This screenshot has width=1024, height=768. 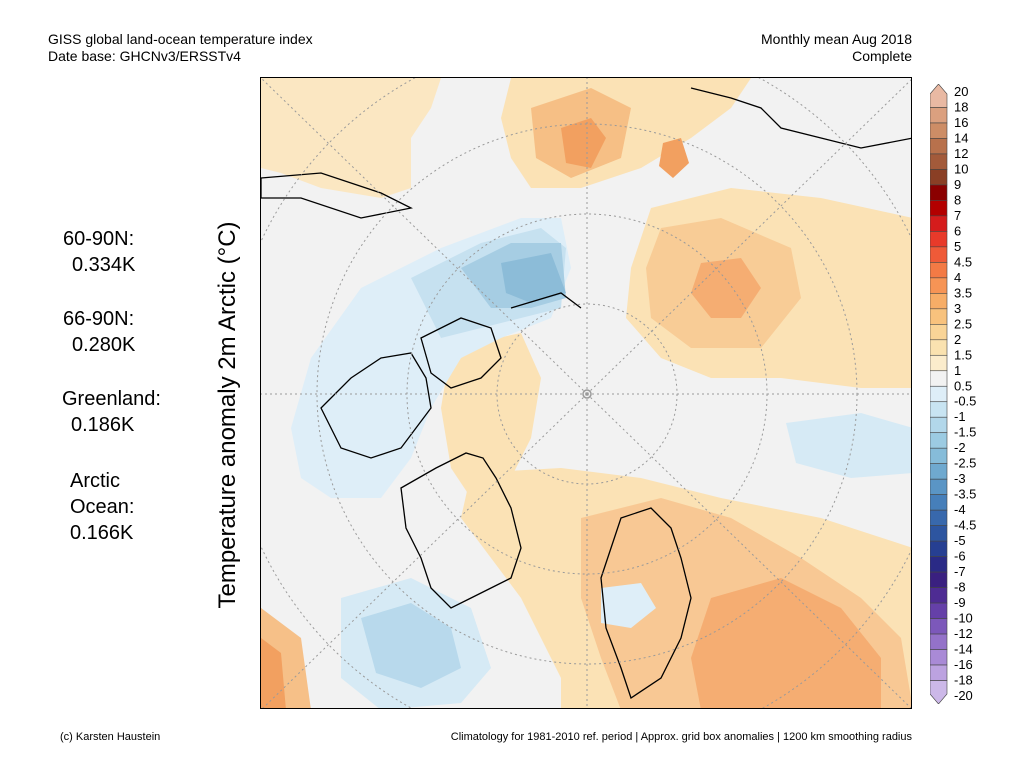 I want to click on stat-60-90n: 60-90N: 0.334K, so click(x=99, y=252).